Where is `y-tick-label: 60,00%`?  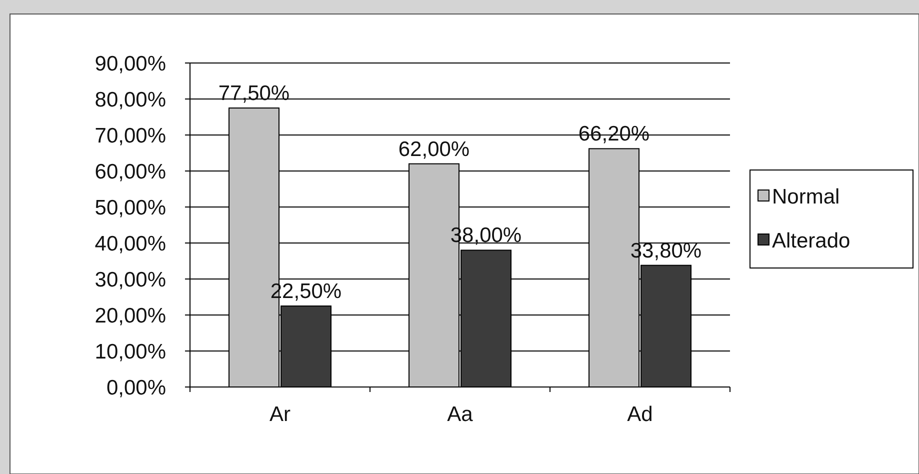
y-tick-label: 60,00% is located at coordinates (130, 172).